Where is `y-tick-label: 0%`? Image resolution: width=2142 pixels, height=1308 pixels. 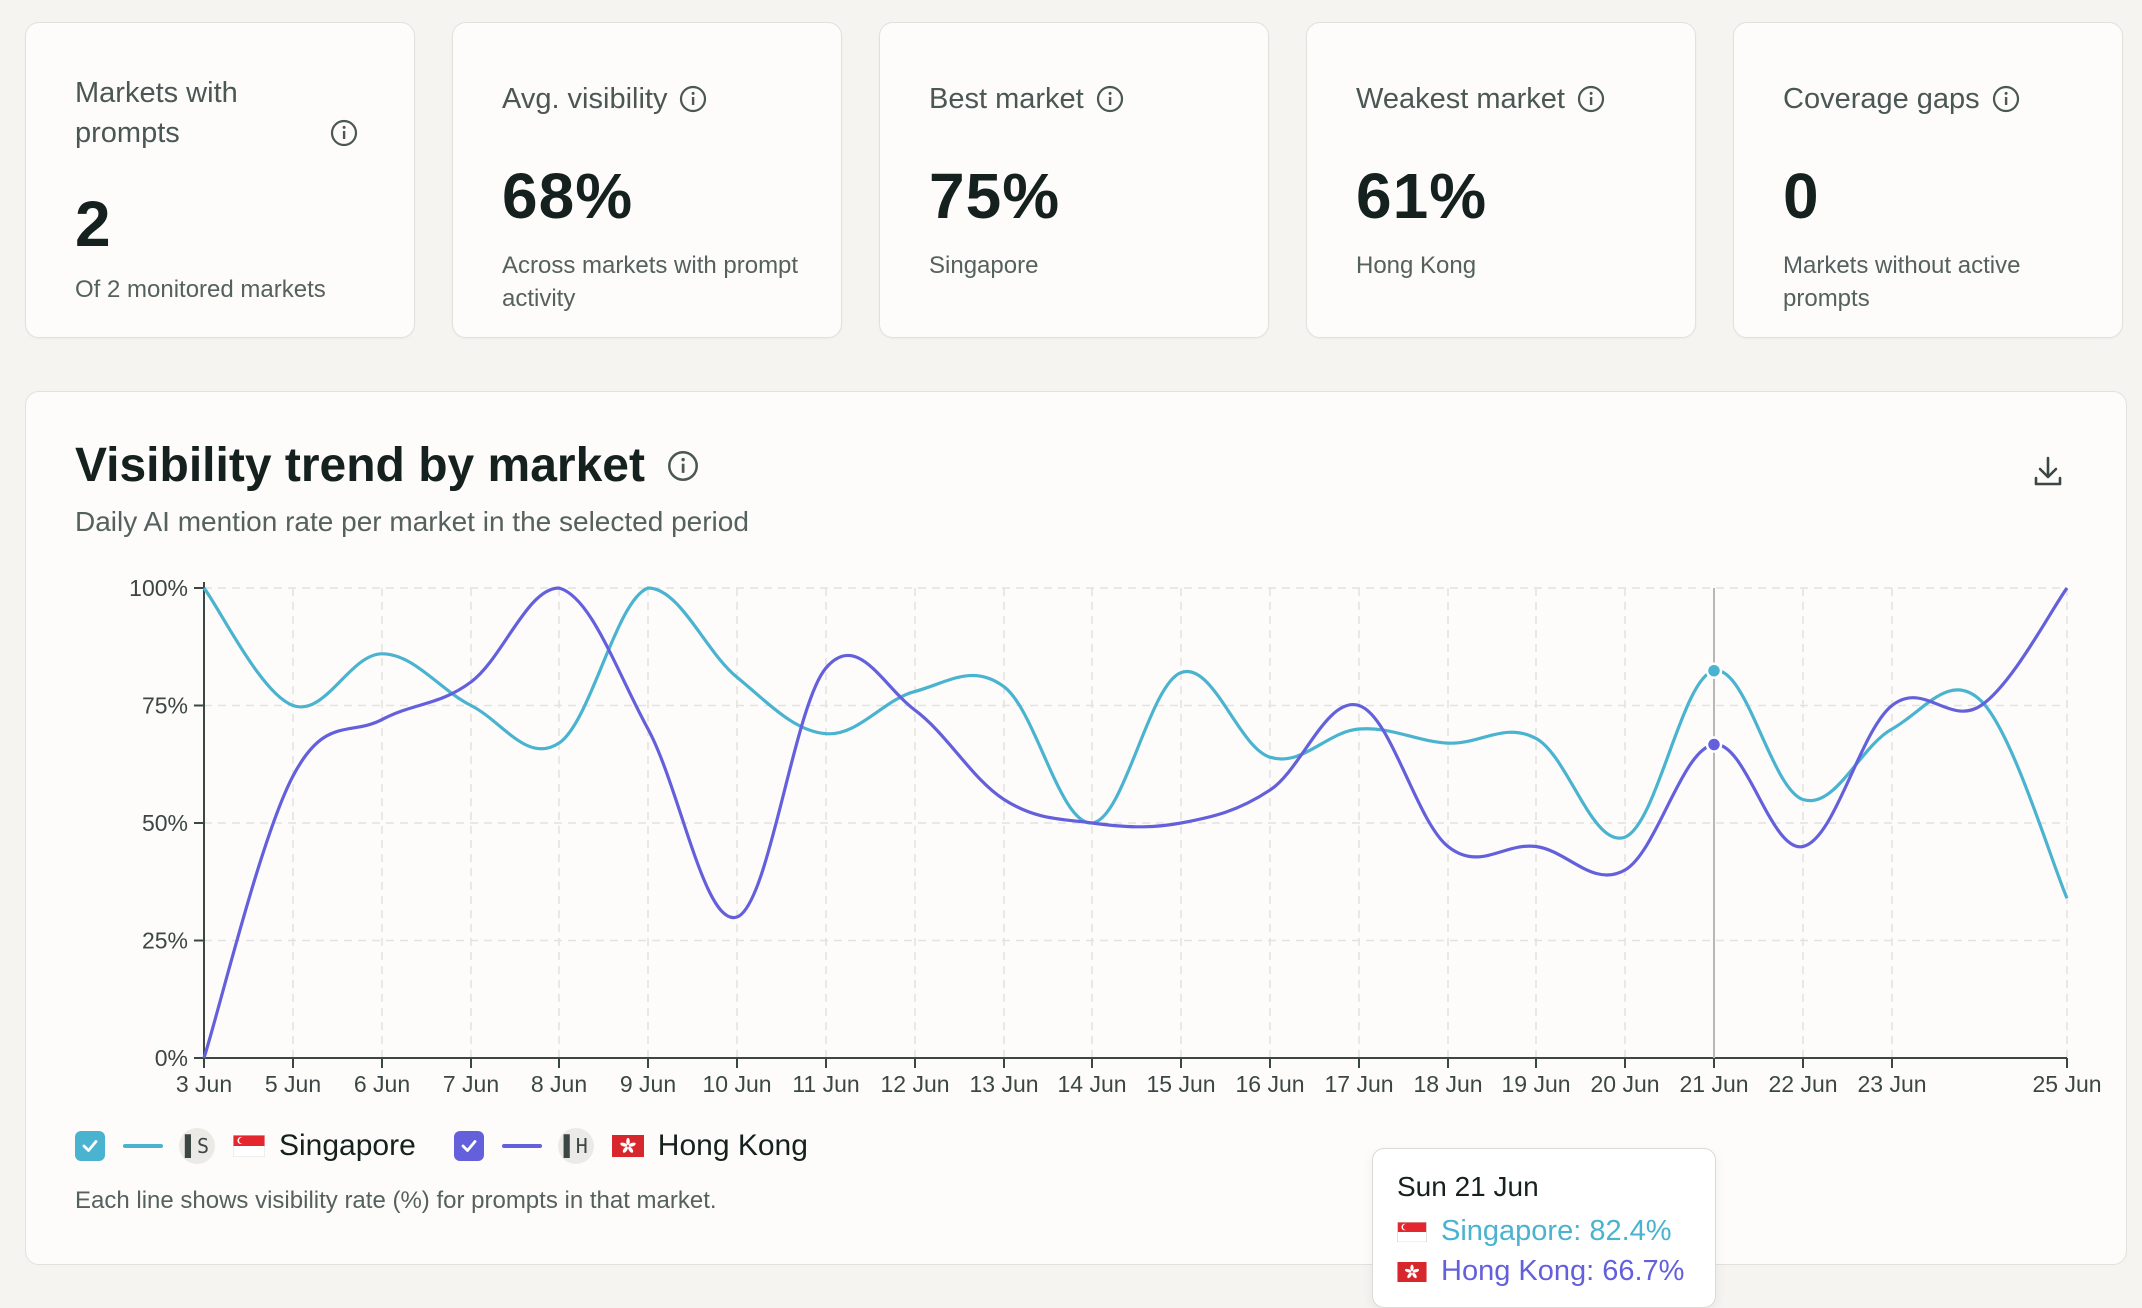
y-tick-label: 0% is located at coordinates (171, 1058).